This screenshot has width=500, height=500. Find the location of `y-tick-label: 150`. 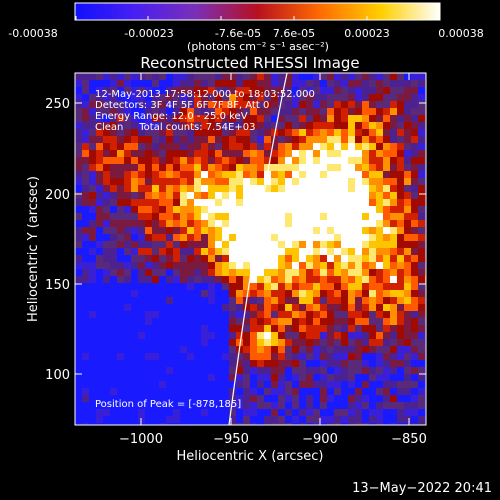

y-tick-label: 150 is located at coordinates (57, 285).